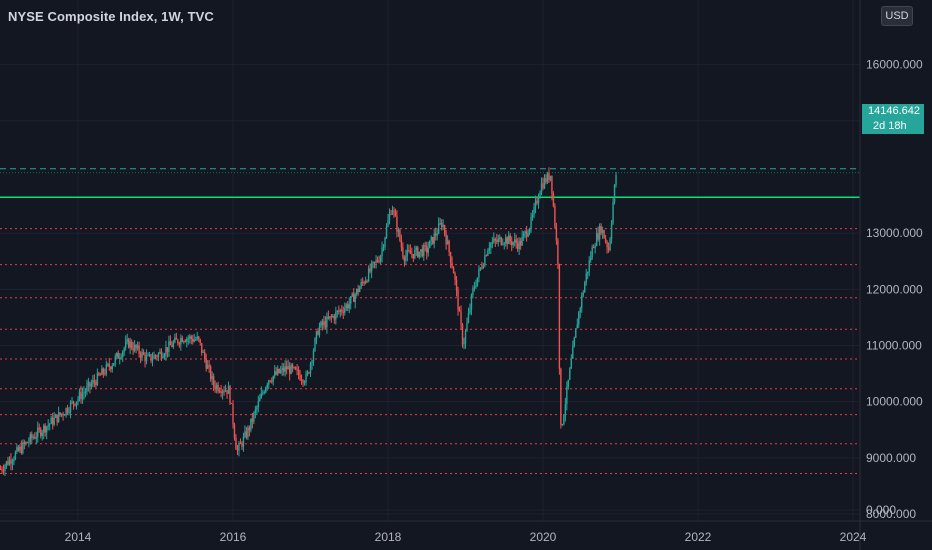 This screenshot has width=932, height=550. Describe the element at coordinates (897, 16) in the screenshot. I see `currency-button: USD` at that location.